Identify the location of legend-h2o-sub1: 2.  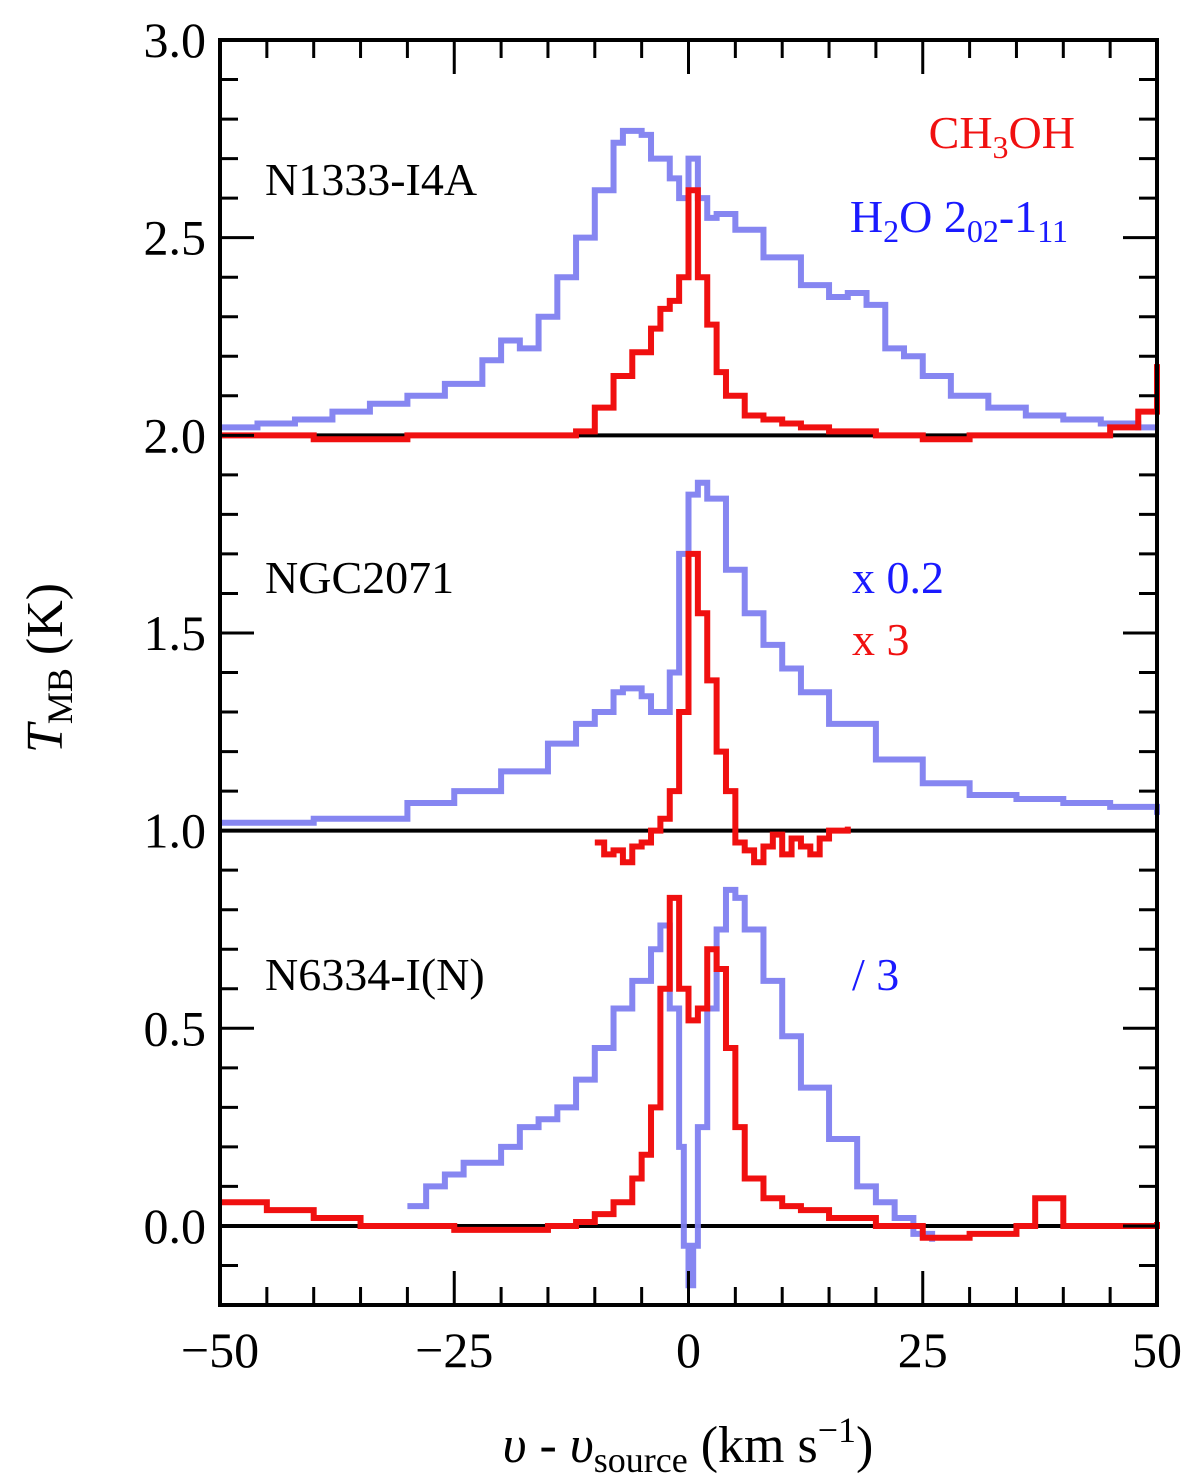
(891, 231).